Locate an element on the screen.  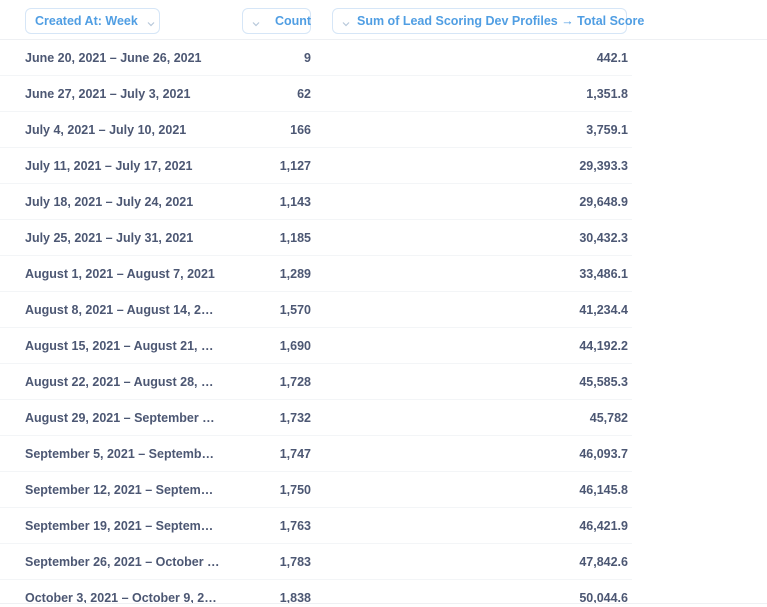
table-row: June 20, 2021 – June 26, 2021 9 442.1 is located at coordinates (383, 58).